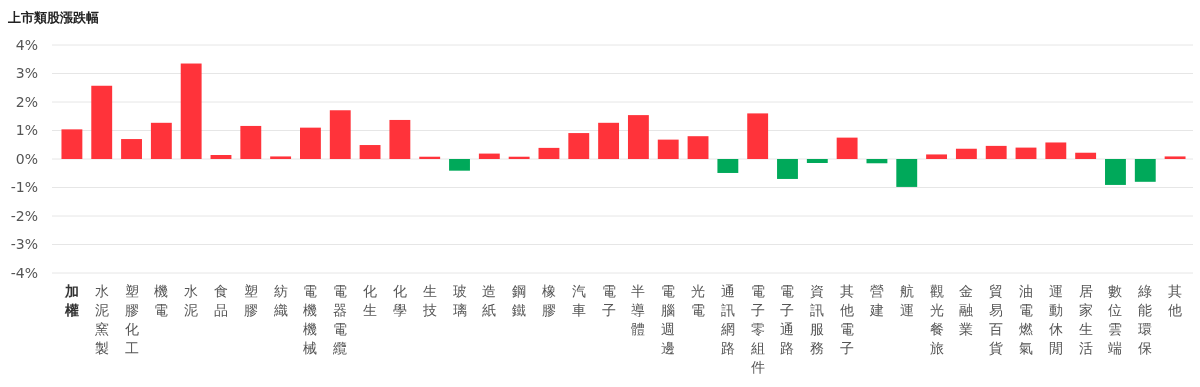 The width and height of the screenshot is (1200, 387). What do you see at coordinates (459, 300) in the screenshot?
I see `x-tick-label: 玻璃` at bounding box center [459, 300].